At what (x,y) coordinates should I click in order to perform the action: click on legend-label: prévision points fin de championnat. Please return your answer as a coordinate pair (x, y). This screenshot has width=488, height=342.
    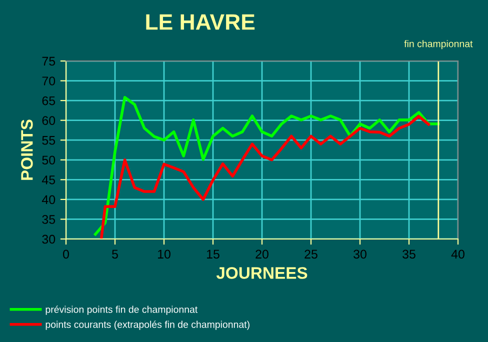
    Looking at the image, I should click on (122, 310).